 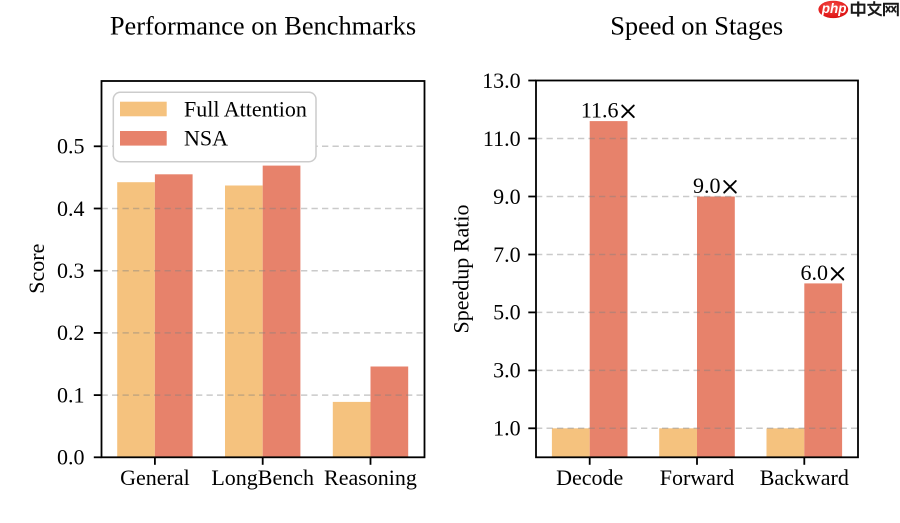 What do you see at coordinates (71, 208) in the screenshot?
I see `svg-text: 0.4` at bounding box center [71, 208].